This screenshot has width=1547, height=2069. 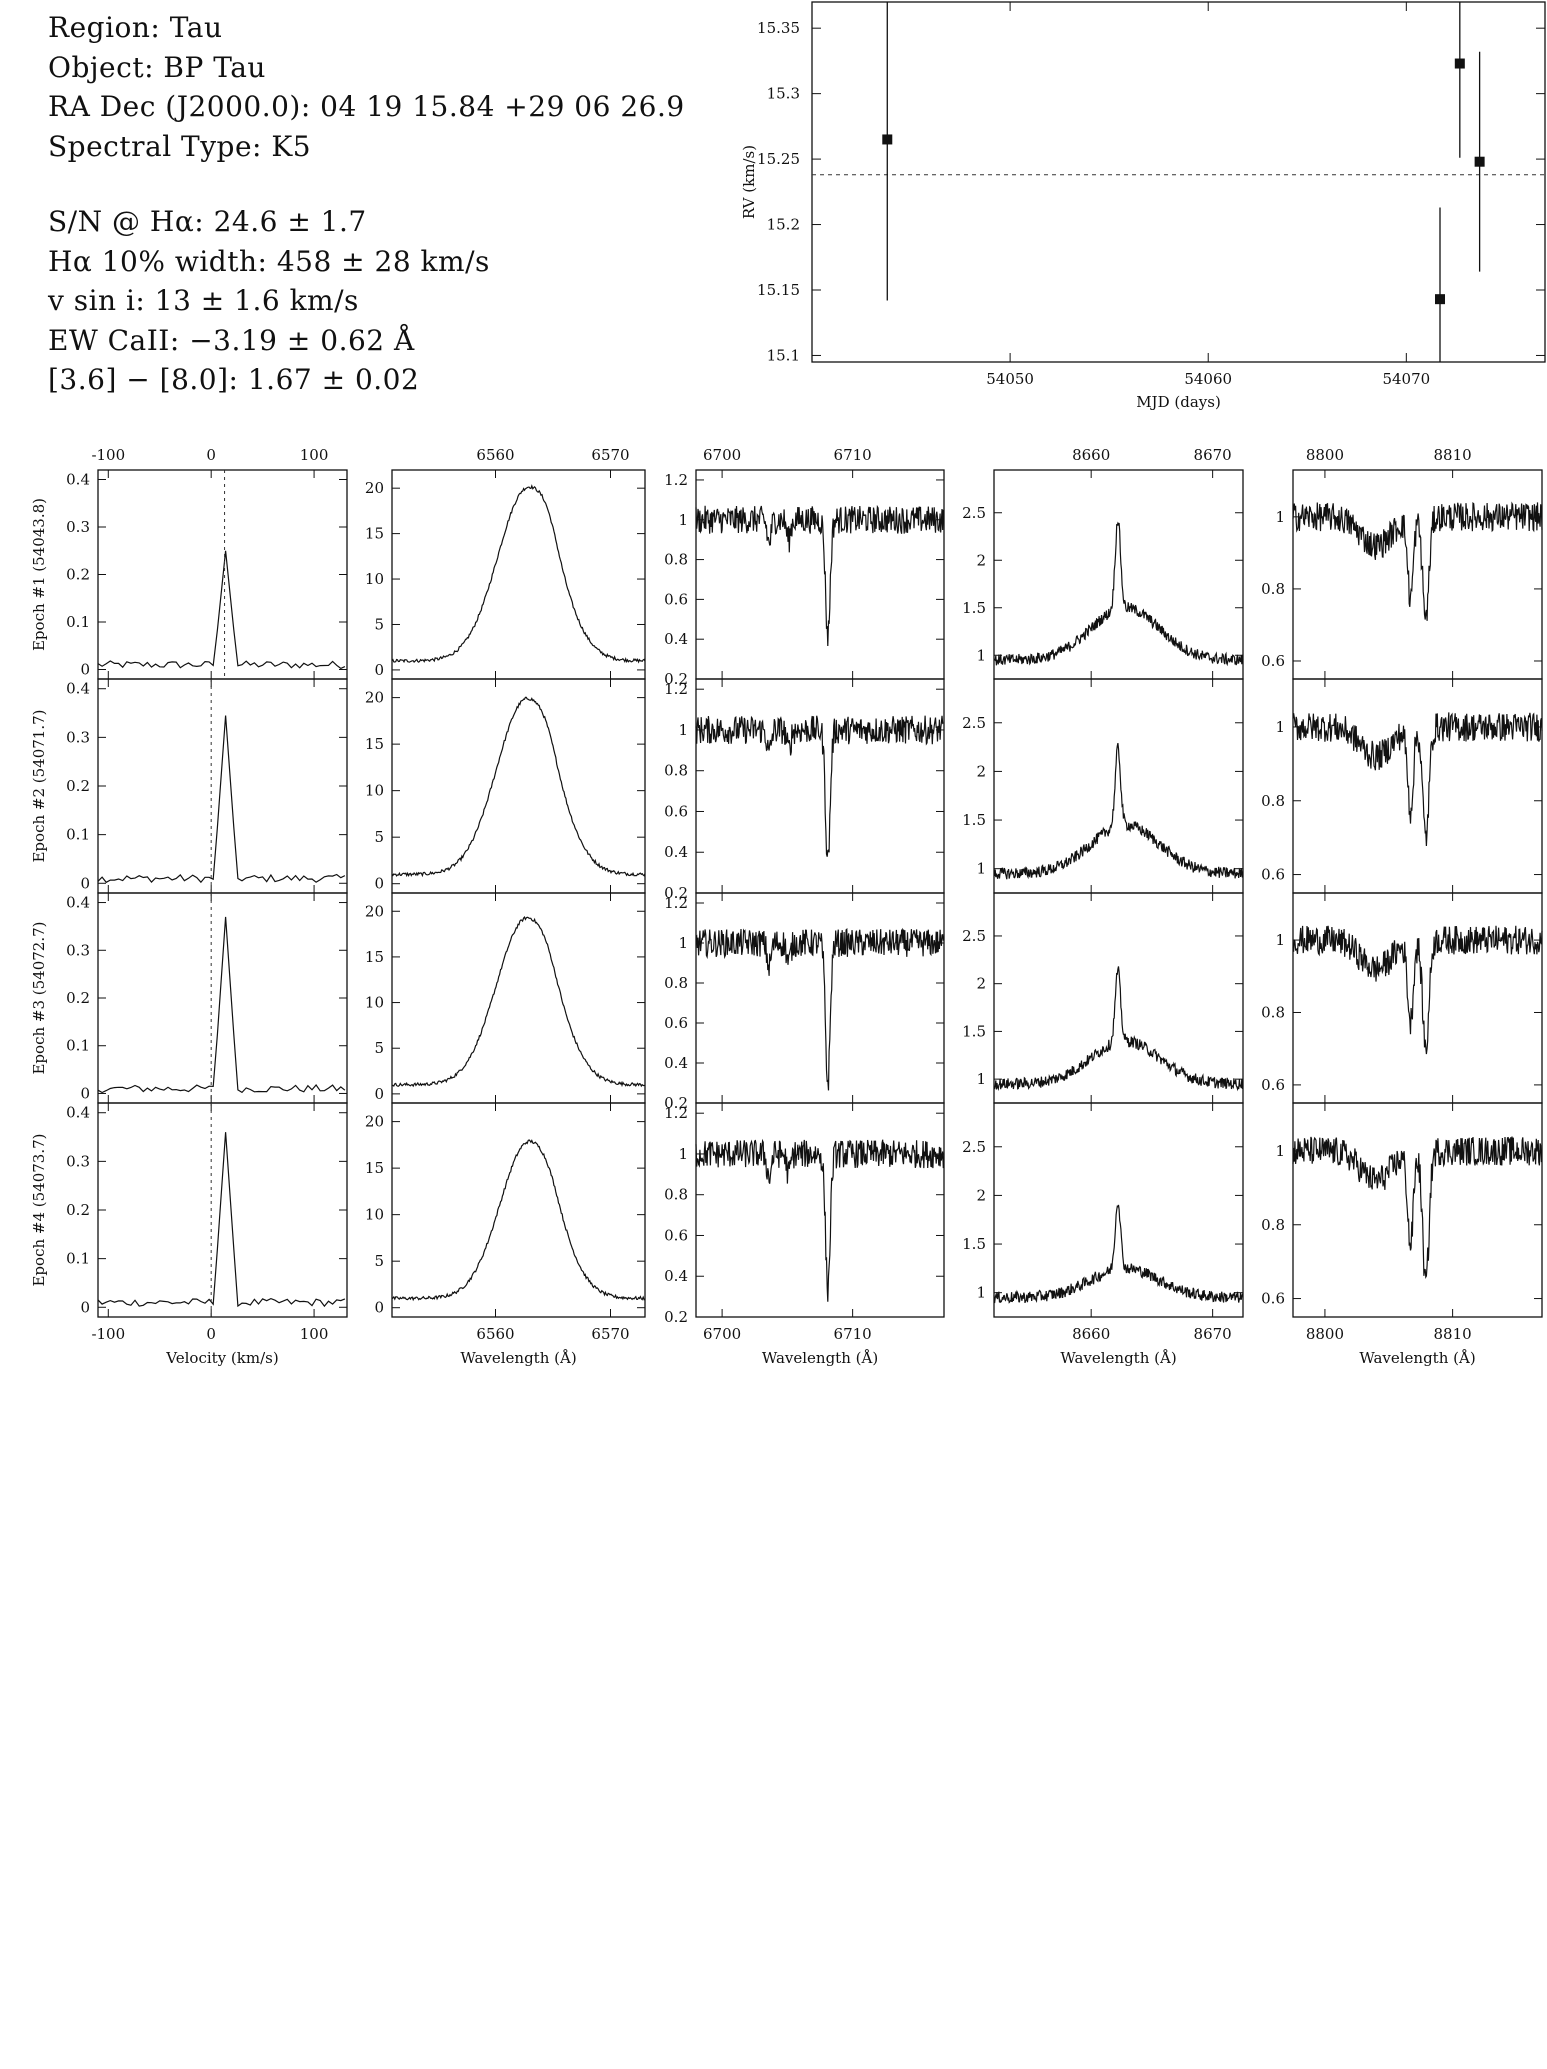 What do you see at coordinates (269, 261) in the screenshot?
I see `ha-width-text: Hα 10% width: 458 ± 28 km/s` at bounding box center [269, 261].